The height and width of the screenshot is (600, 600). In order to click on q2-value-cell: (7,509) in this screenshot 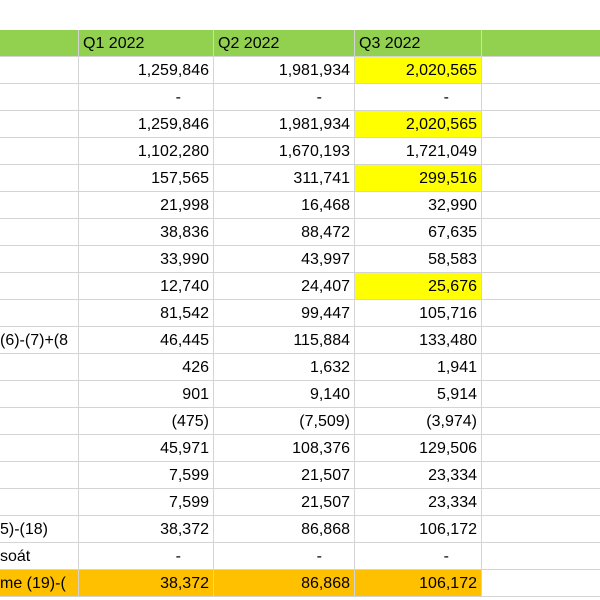, I will do `click(284, 421)`.